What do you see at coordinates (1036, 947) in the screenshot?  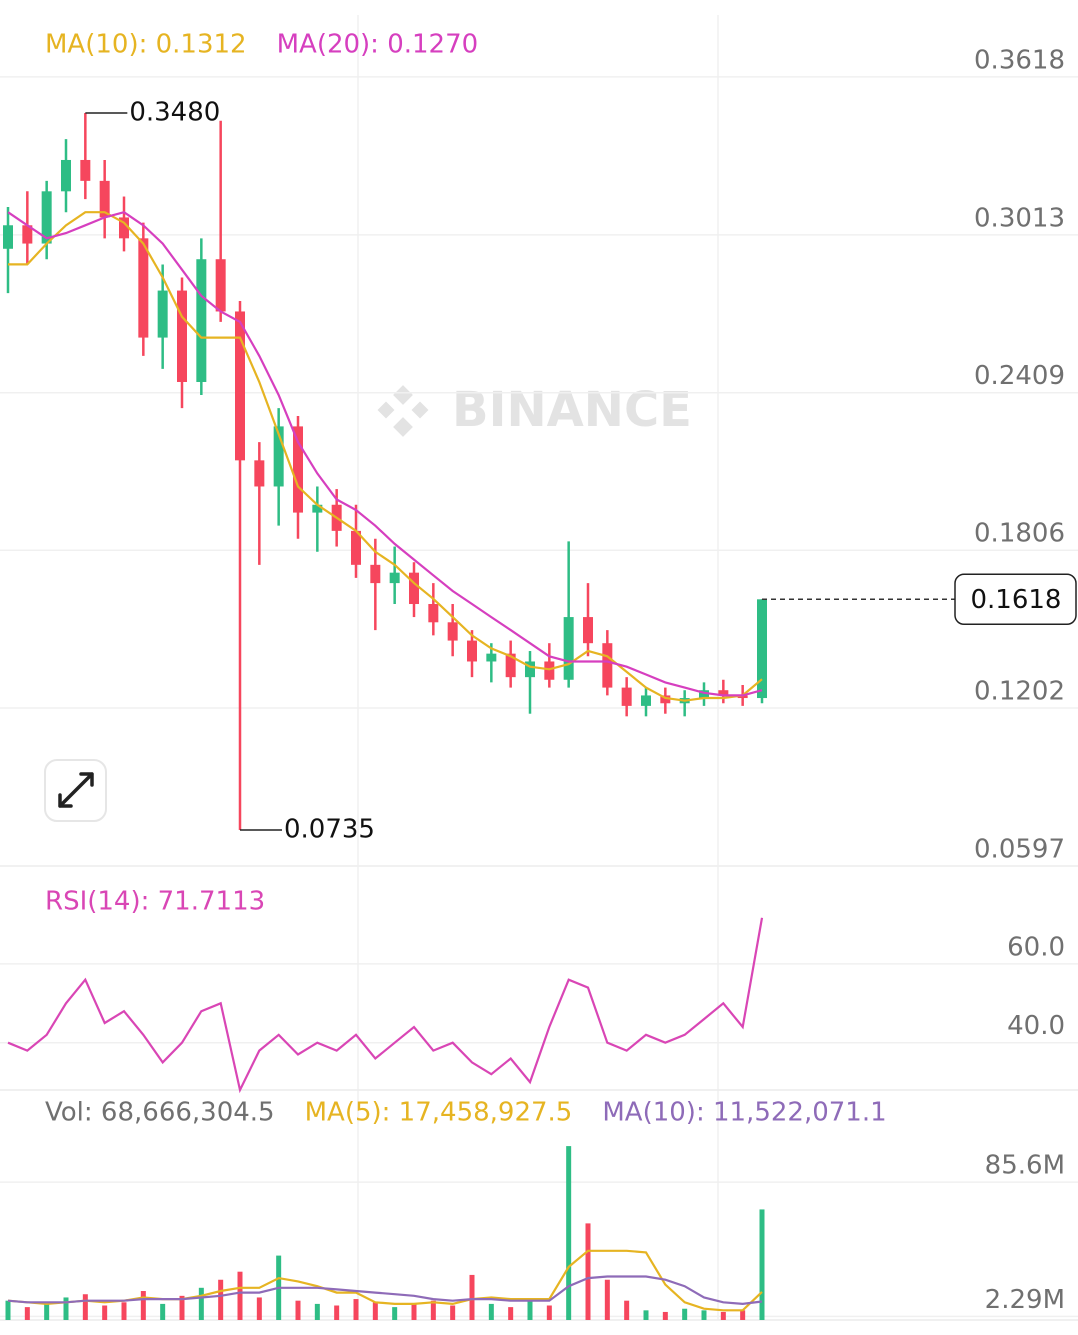 I see `y-tick-label: 60.0` at bounding box center [1036, 947].